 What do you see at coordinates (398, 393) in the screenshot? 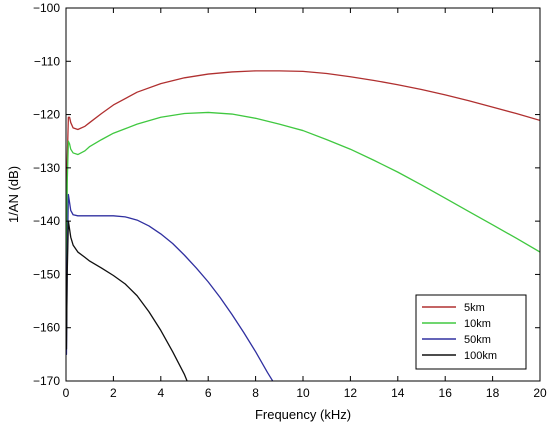
I see `x-tick-label: 14` at bounding box center [398, 393].